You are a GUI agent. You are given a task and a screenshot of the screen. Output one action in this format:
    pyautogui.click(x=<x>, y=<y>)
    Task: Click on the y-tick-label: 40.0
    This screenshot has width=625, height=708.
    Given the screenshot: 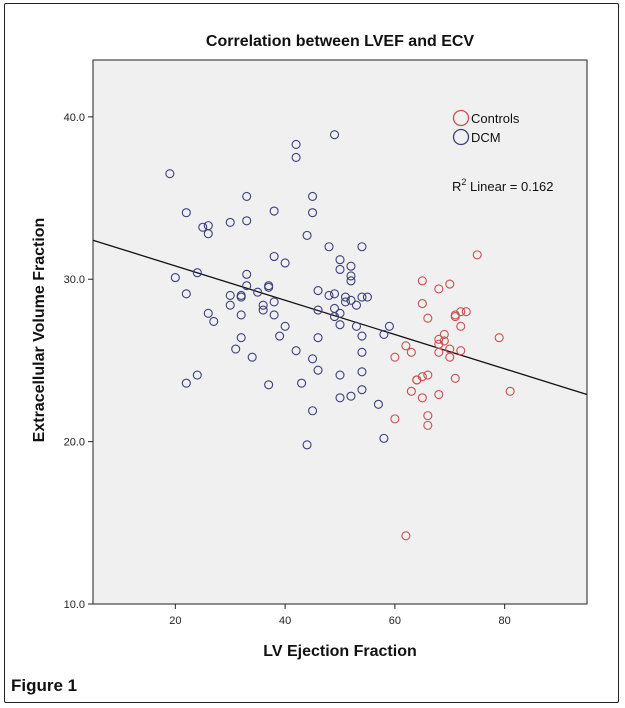 What is the action you would take?
    pyautogui.click(x=74, y=118)
    